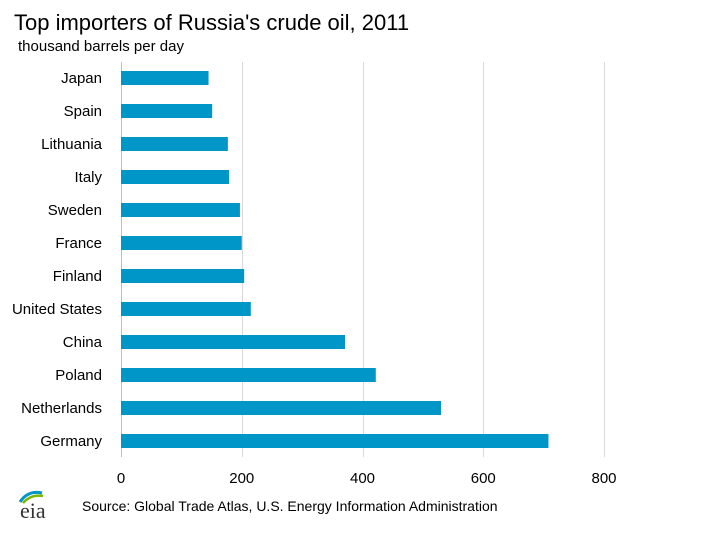  What do you see at coordinates (57, 309) in the screenshot?
I see `category-label: United States` at bounding box center [57, 309].